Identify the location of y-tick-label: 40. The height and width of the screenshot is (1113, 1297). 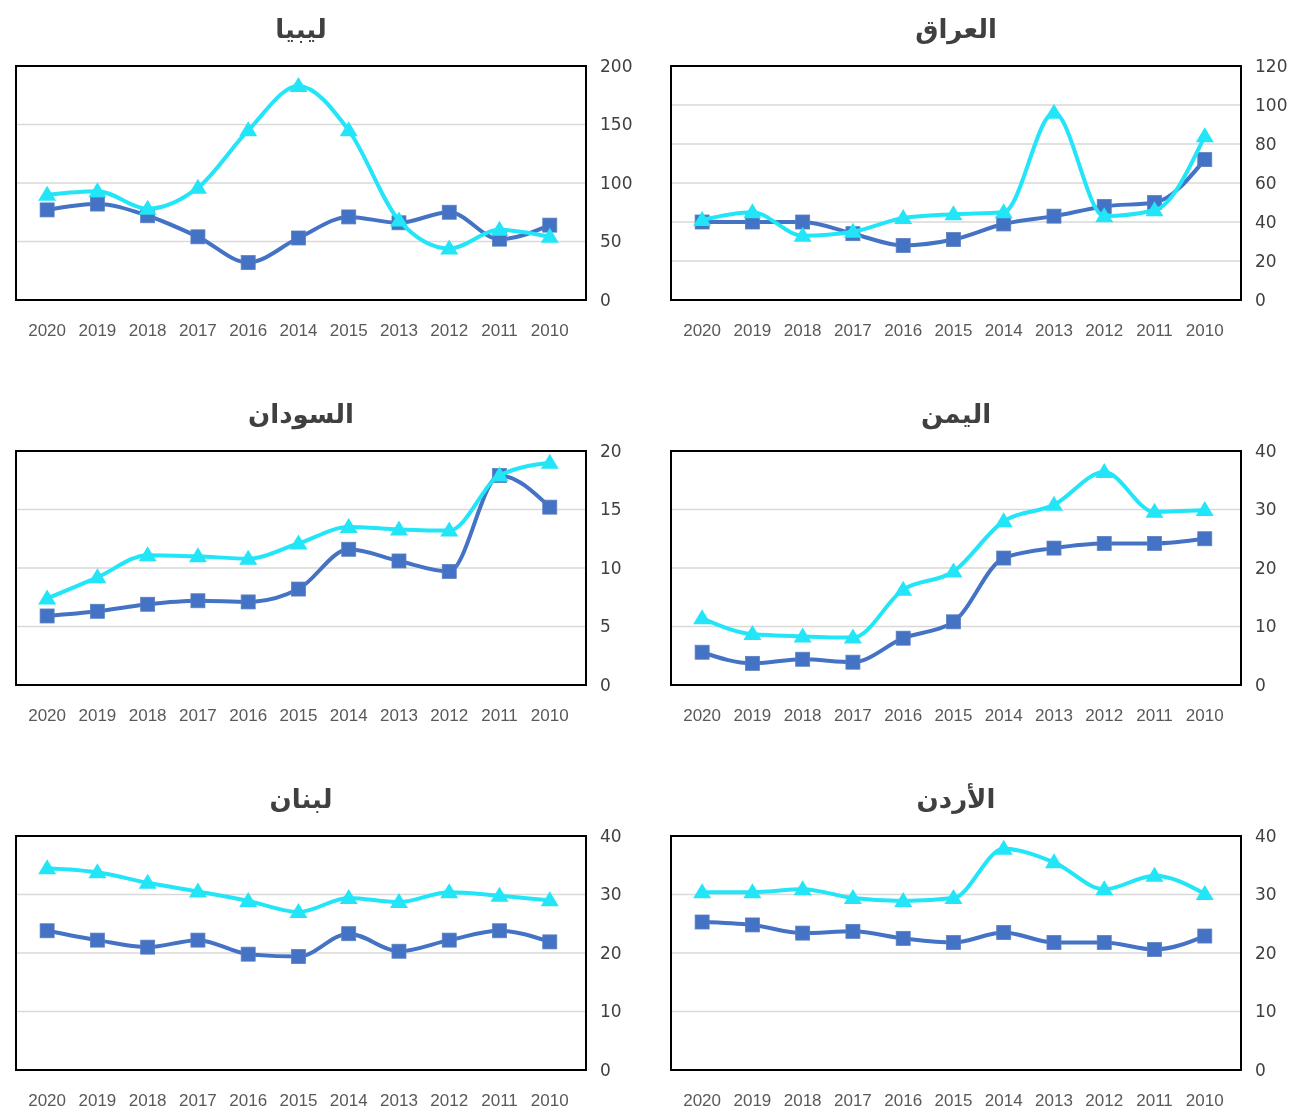
(611, 835).